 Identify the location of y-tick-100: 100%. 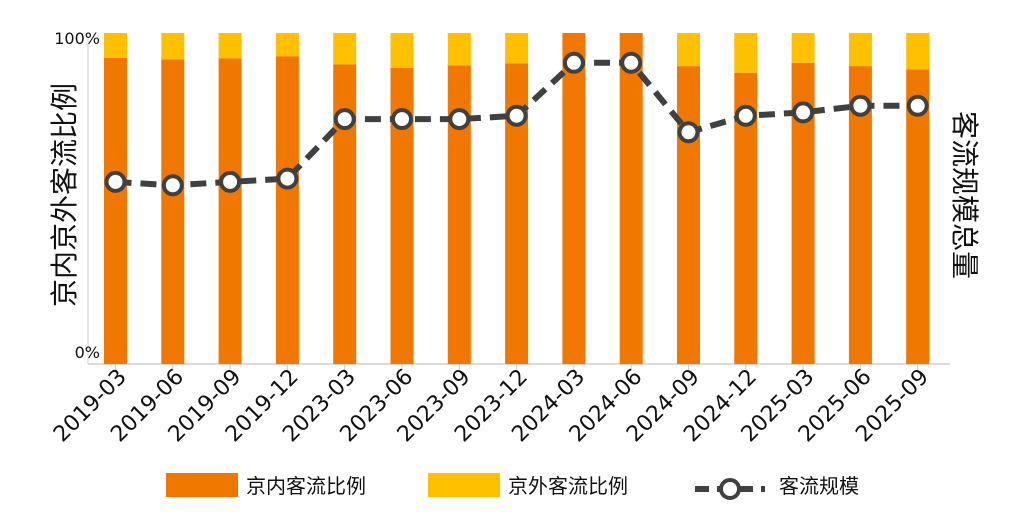
(77, 38).